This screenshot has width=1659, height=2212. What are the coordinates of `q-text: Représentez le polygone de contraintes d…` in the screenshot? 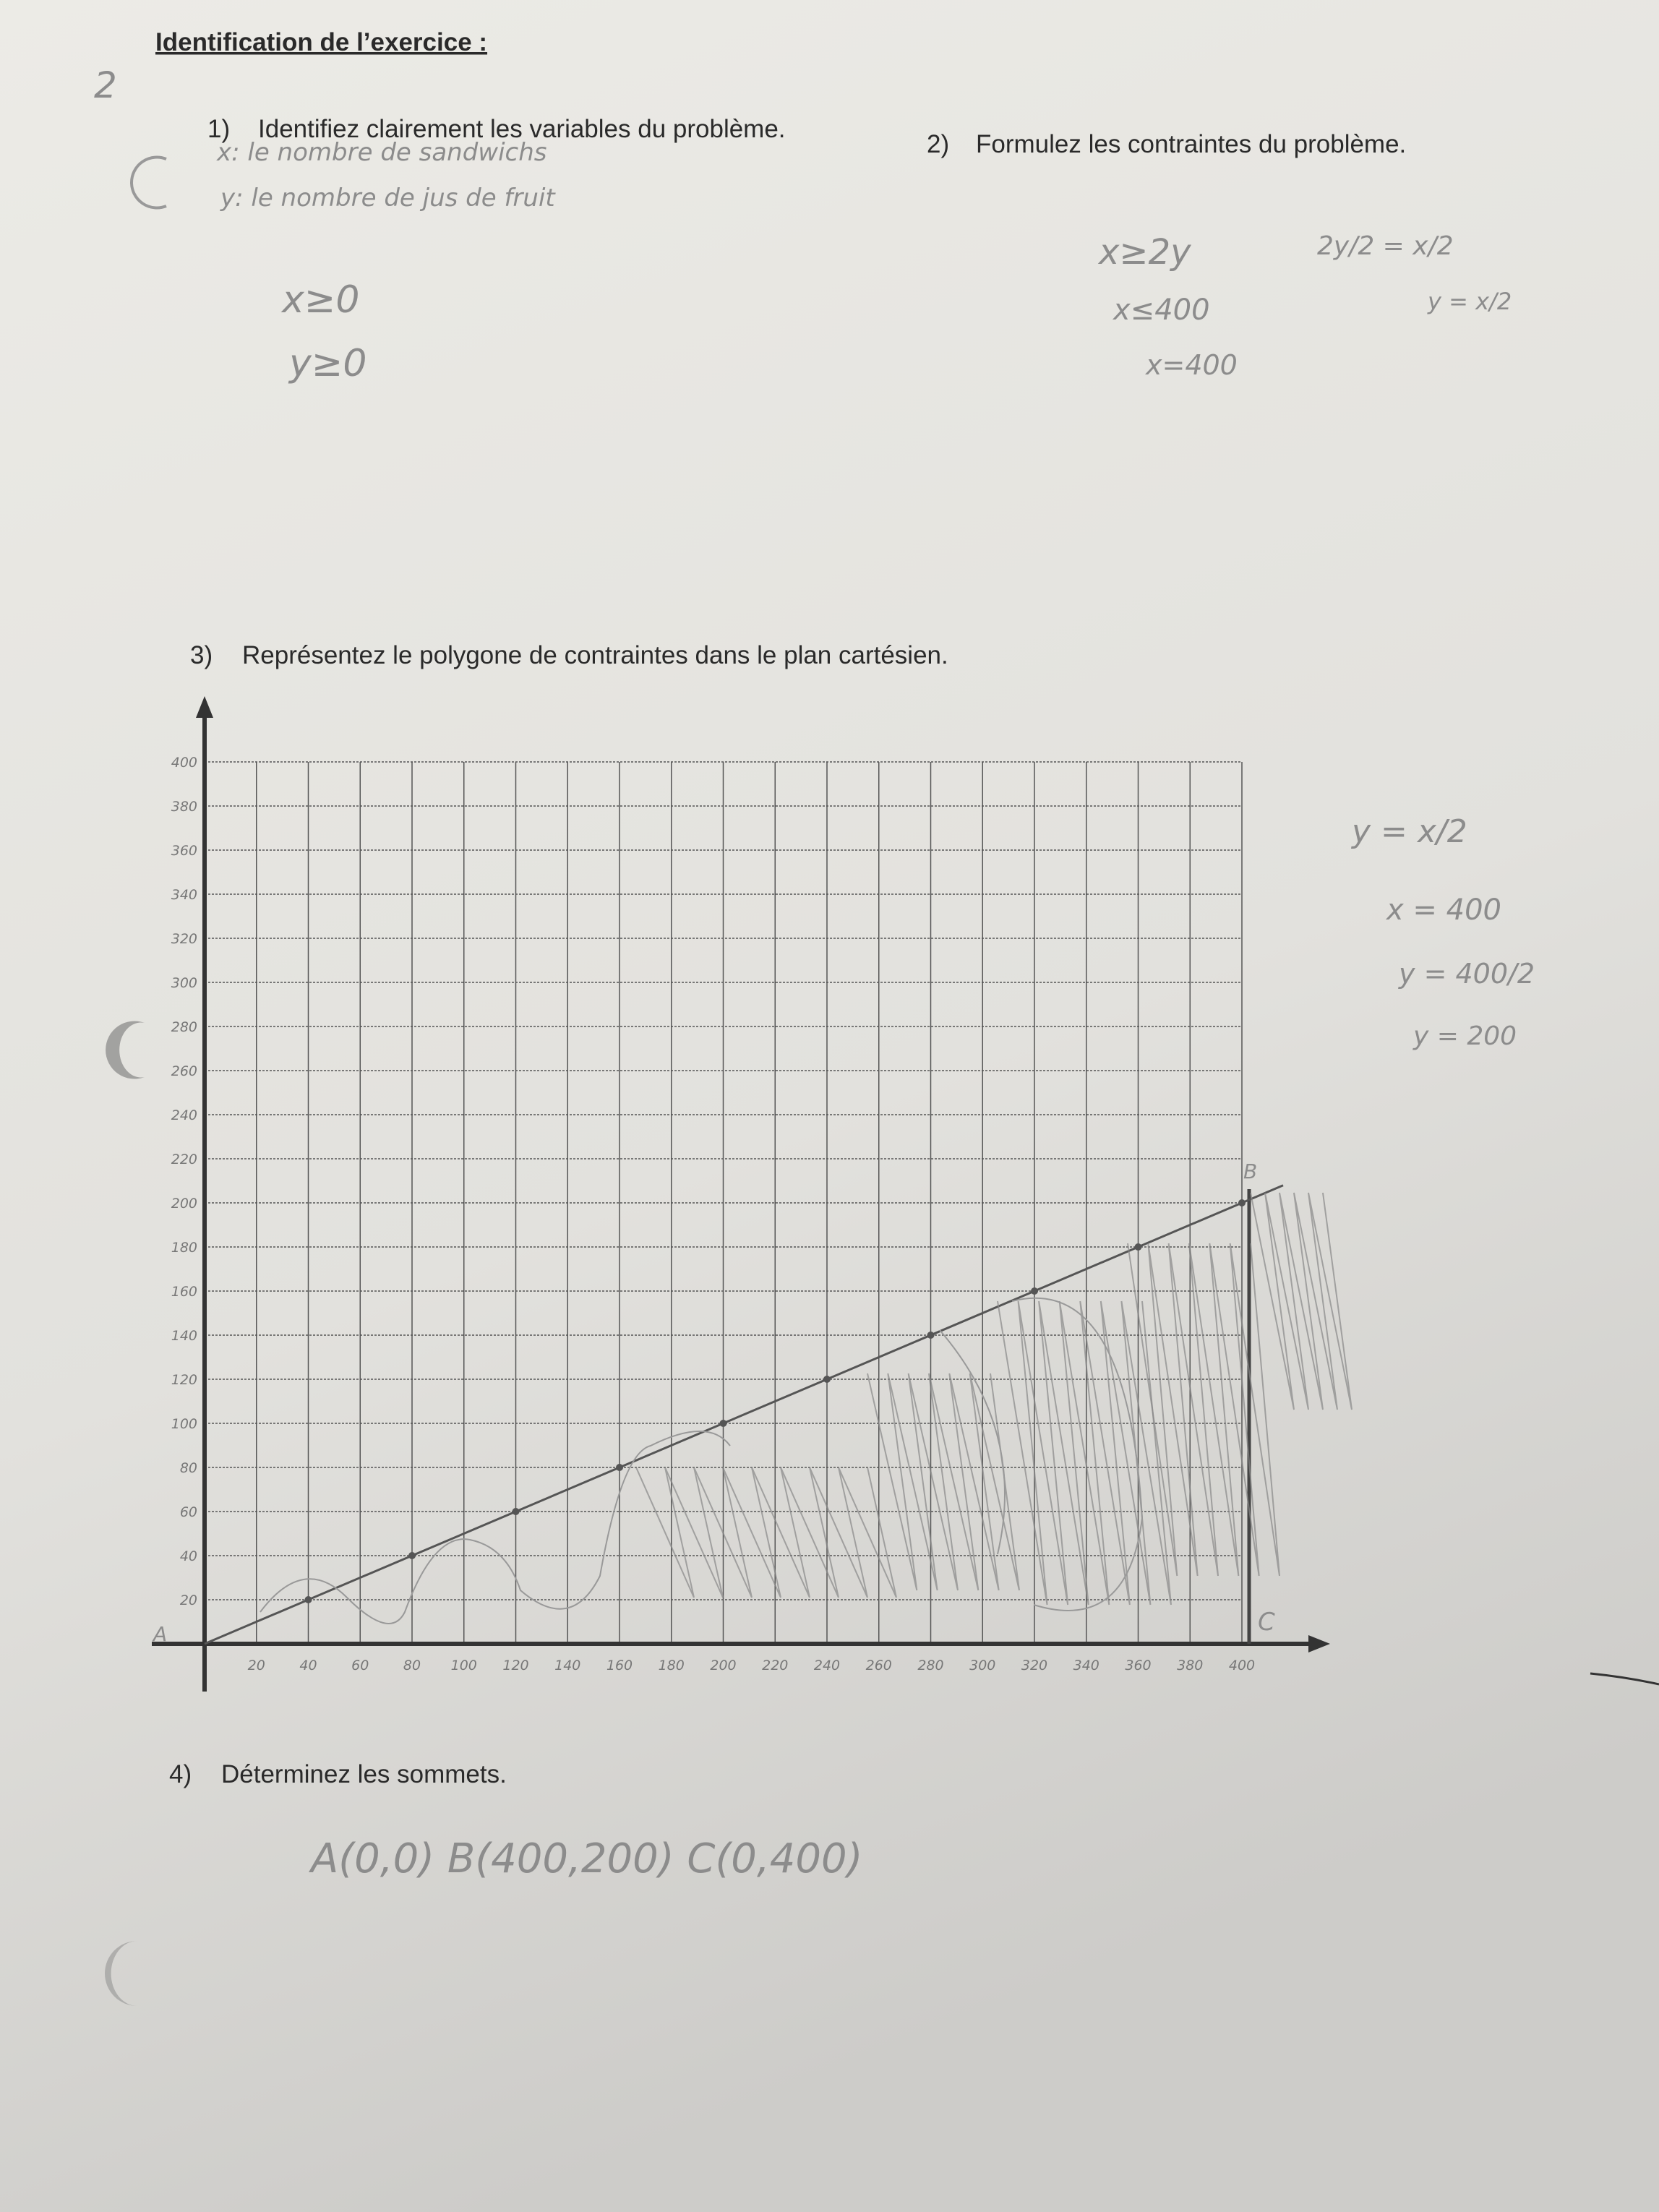 It's located at (595, 655).